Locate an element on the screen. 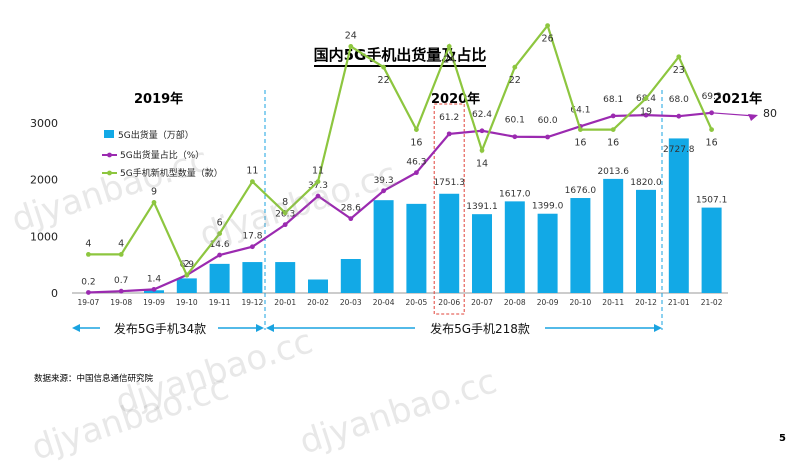  bar-value-label: 1391.1 is located at coordinates (482, 207).